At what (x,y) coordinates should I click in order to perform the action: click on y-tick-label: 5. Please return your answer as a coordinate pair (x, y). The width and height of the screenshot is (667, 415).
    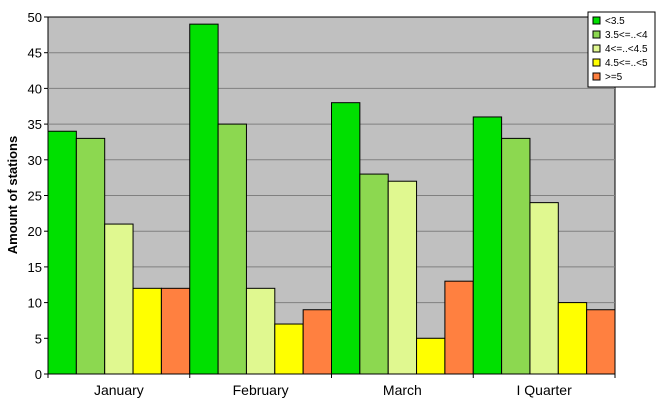
    Looking at the image, I should click on (38, 338).